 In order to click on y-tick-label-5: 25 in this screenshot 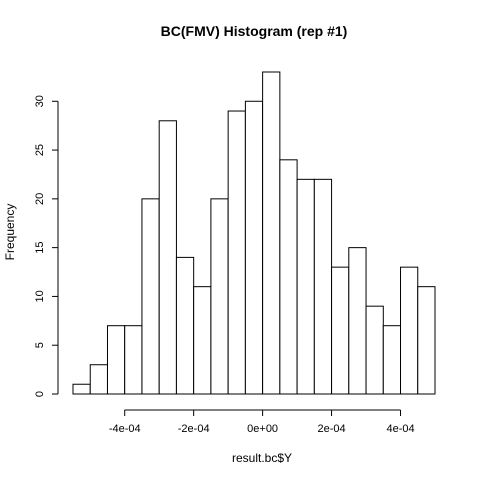, I will do `click(40, 150)`.